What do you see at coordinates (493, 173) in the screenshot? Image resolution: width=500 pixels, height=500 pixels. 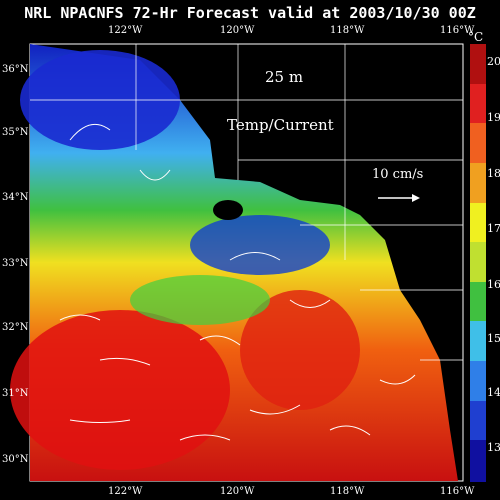 I see `colorbar-tick-18: 18` at bounding box center [493, 173].